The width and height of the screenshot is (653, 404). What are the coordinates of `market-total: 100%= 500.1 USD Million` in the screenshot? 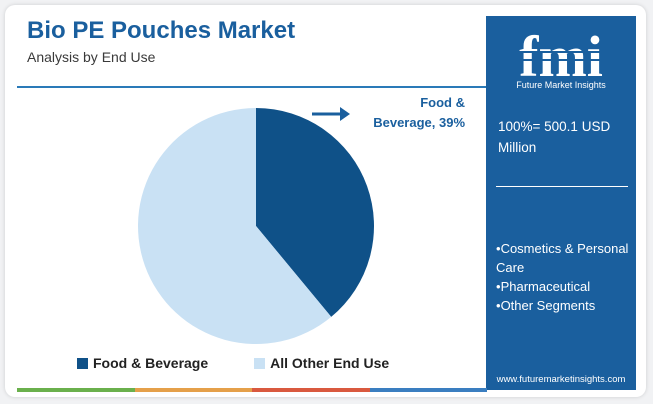 It's located at (554, 137).